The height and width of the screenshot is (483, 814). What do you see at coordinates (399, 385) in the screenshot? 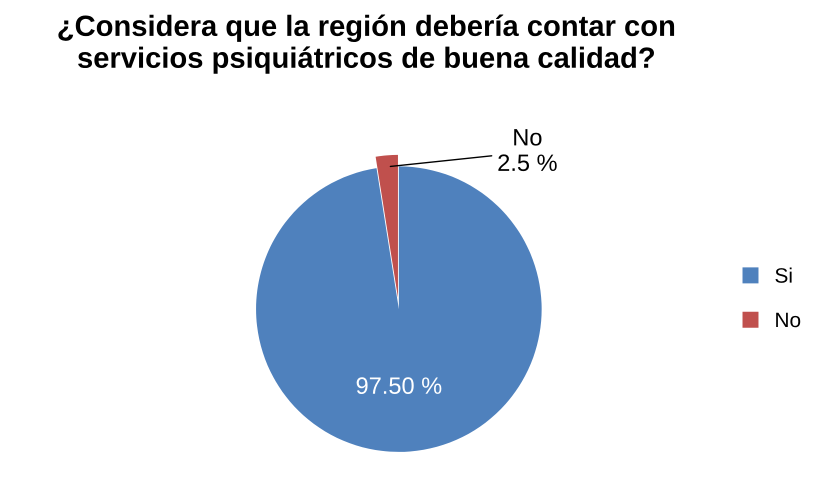
I see `data-label: 97.50 %` at bounding box center [399, 385].